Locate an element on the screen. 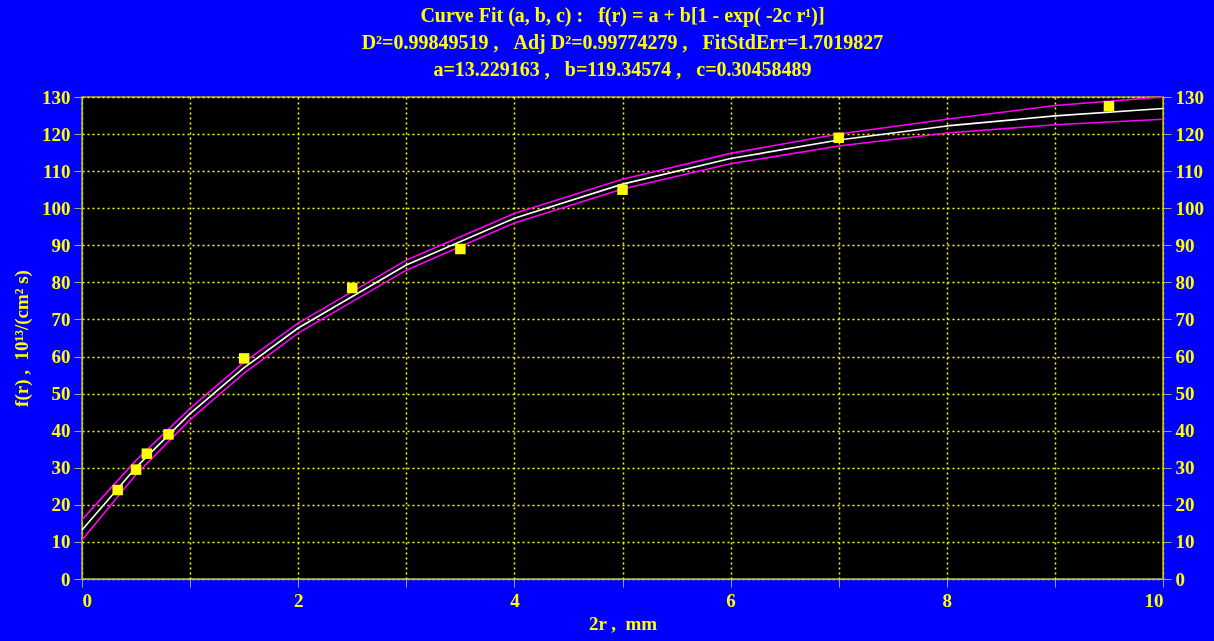 The height and width of the screenshot is (641, 1214). y2-tick-label: 0 is located at coordinates (1180, 579).